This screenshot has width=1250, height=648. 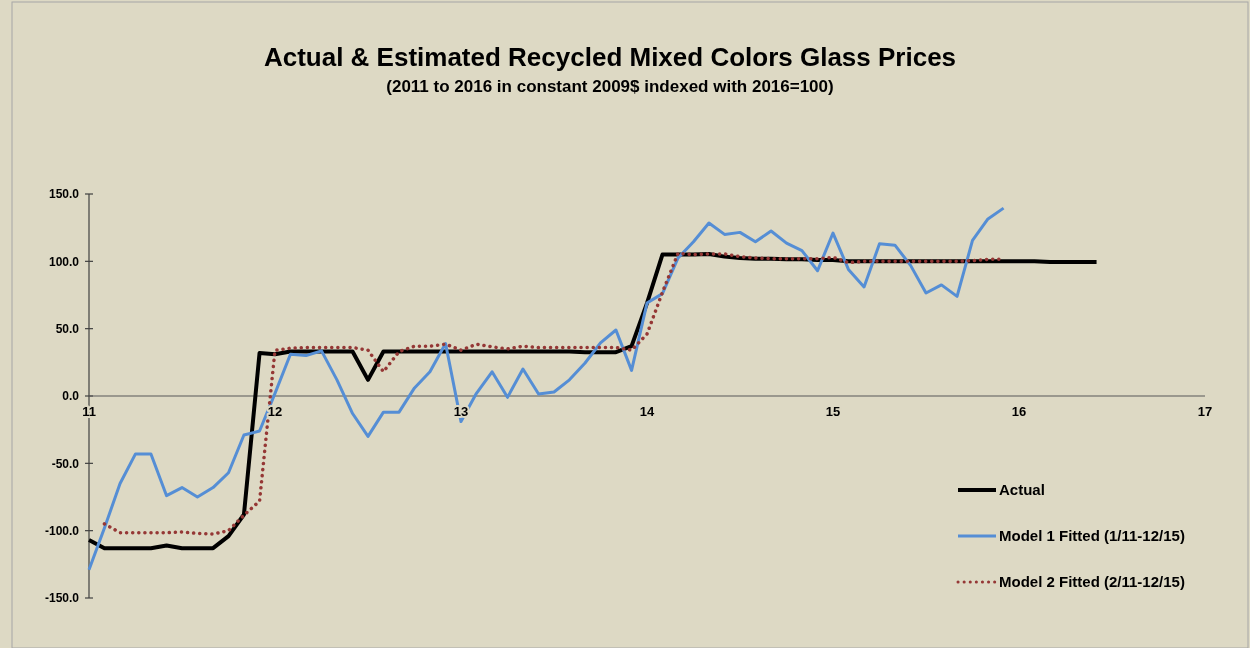 I want to click on y-tick-label: -50.0, so click(x=65, y=463).